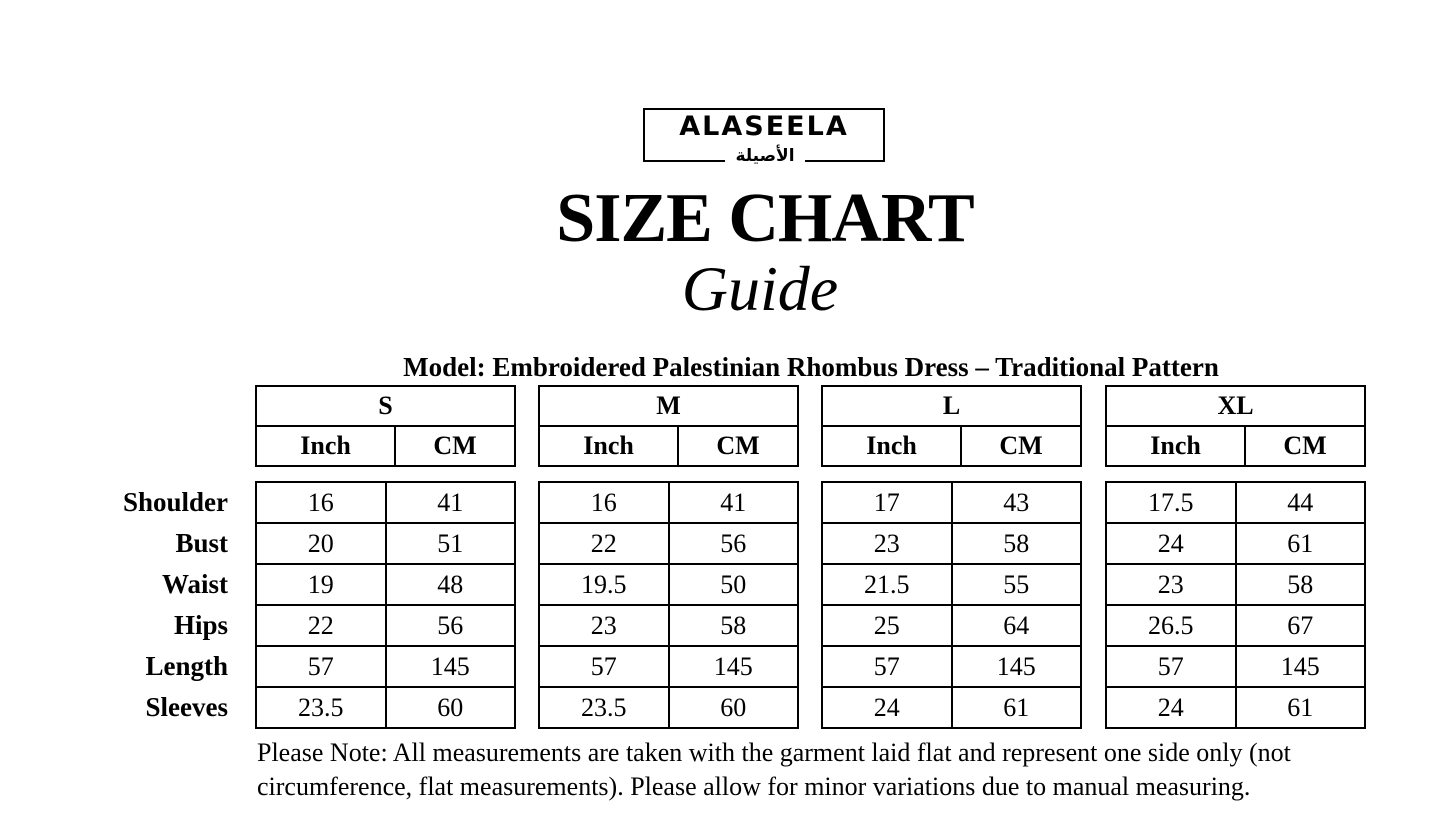 This screenshot has height=822, width=1445. I want to click on table-row: 17.5 44, so click(1235, 502).